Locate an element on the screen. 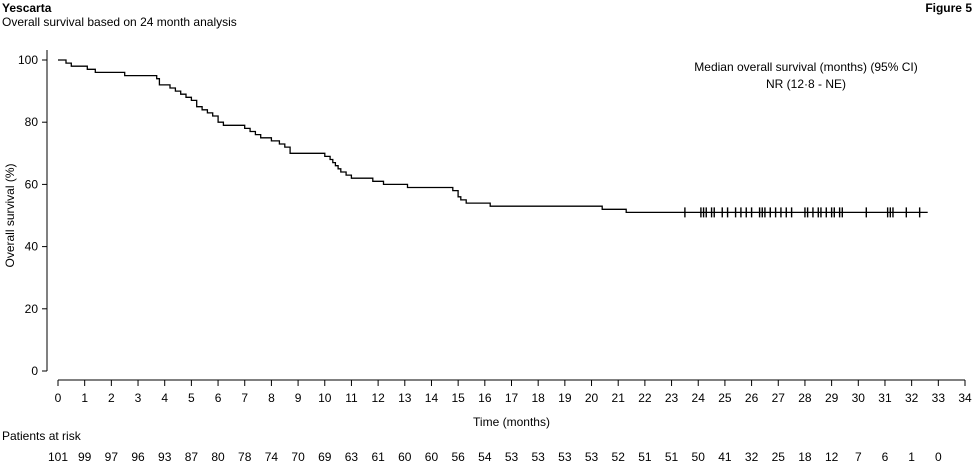  risk-count: 93 is located at coordinates (165, 457).